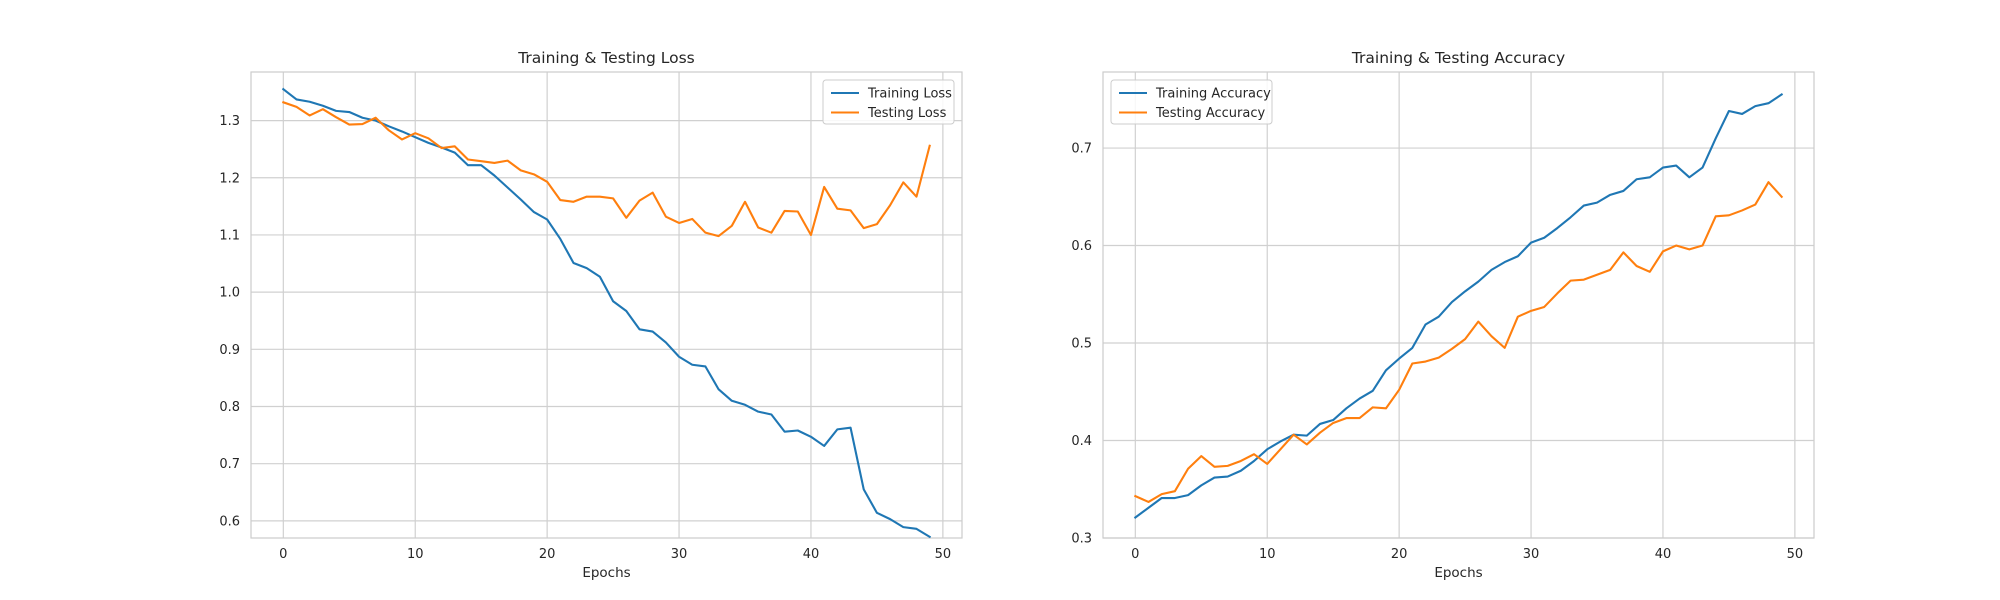  What do you see at coordinates (229, 121) in the screenshot?
I see `y-tick-label: 1.3` at bounding box center [229, 121].